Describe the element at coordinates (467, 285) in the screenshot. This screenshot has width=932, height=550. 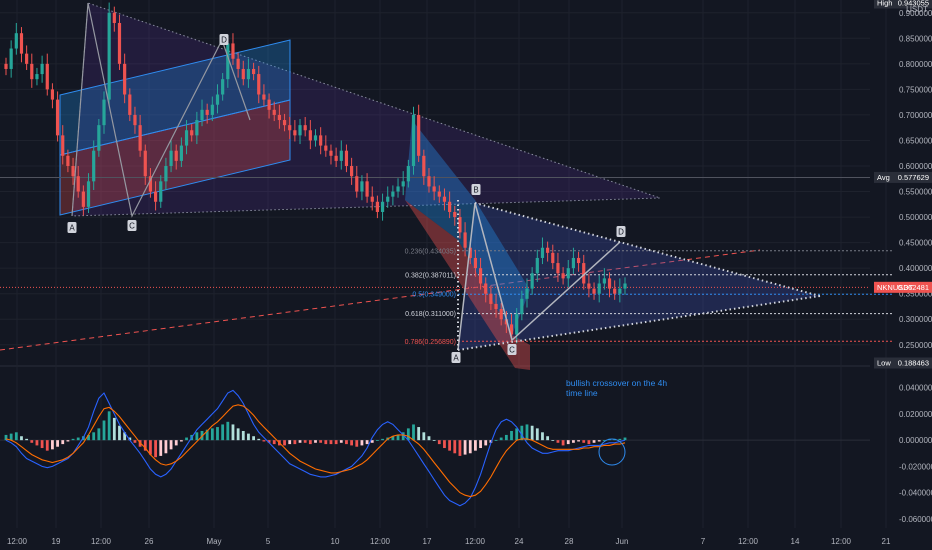
I see `position-box-red` at that location.